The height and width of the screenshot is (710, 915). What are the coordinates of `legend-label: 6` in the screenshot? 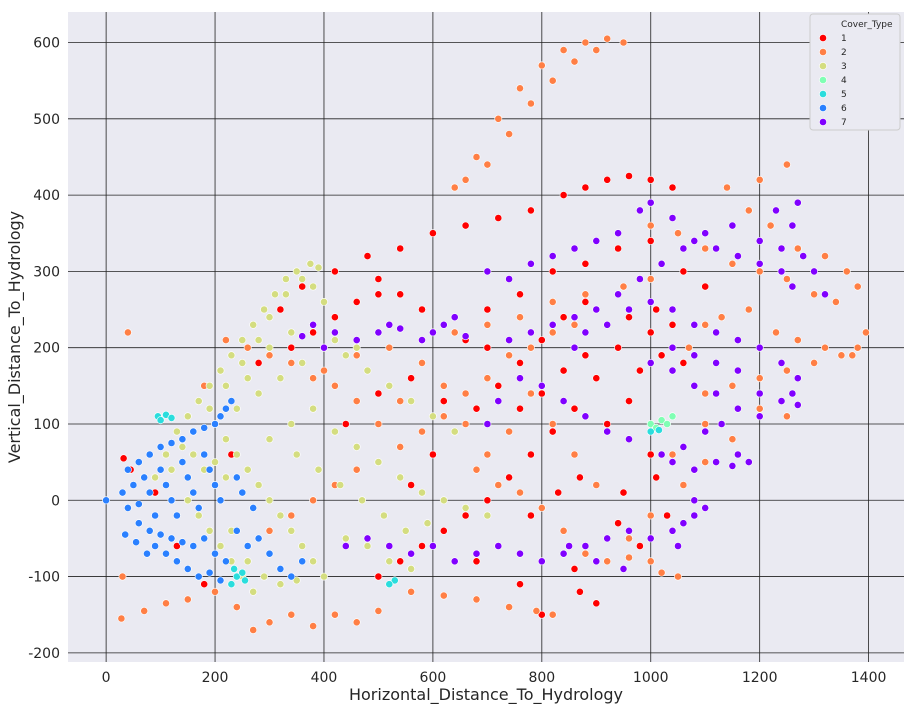 It's located at (844, 109).